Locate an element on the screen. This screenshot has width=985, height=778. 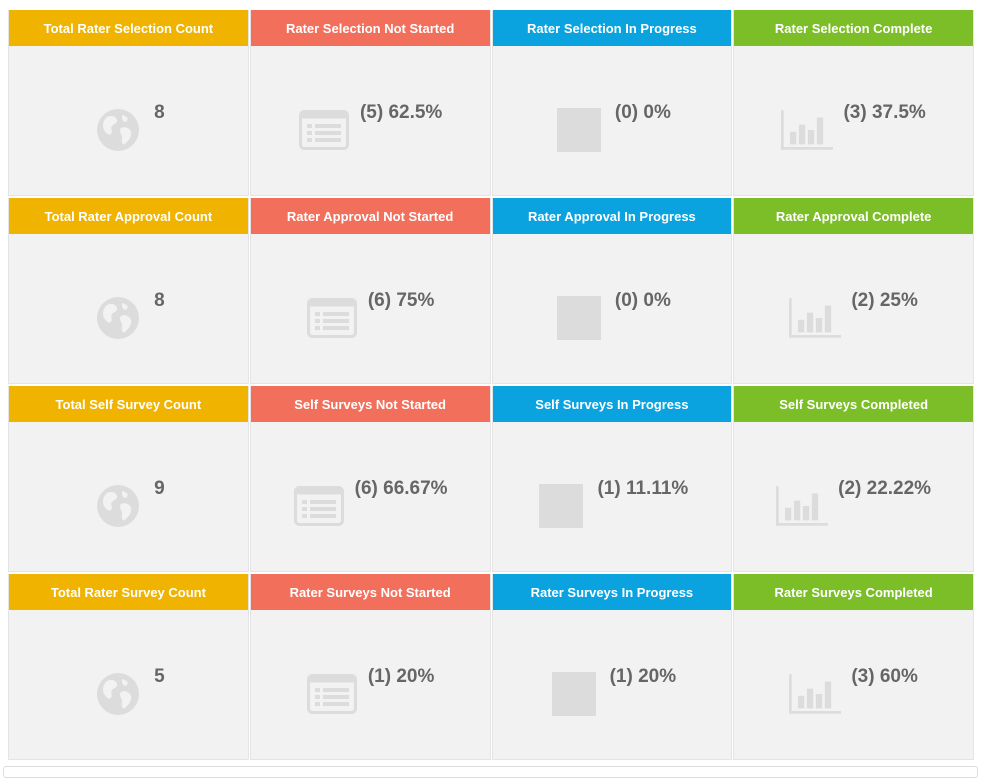
stat-value: (2) 25% is located at coordinates (884, 300).